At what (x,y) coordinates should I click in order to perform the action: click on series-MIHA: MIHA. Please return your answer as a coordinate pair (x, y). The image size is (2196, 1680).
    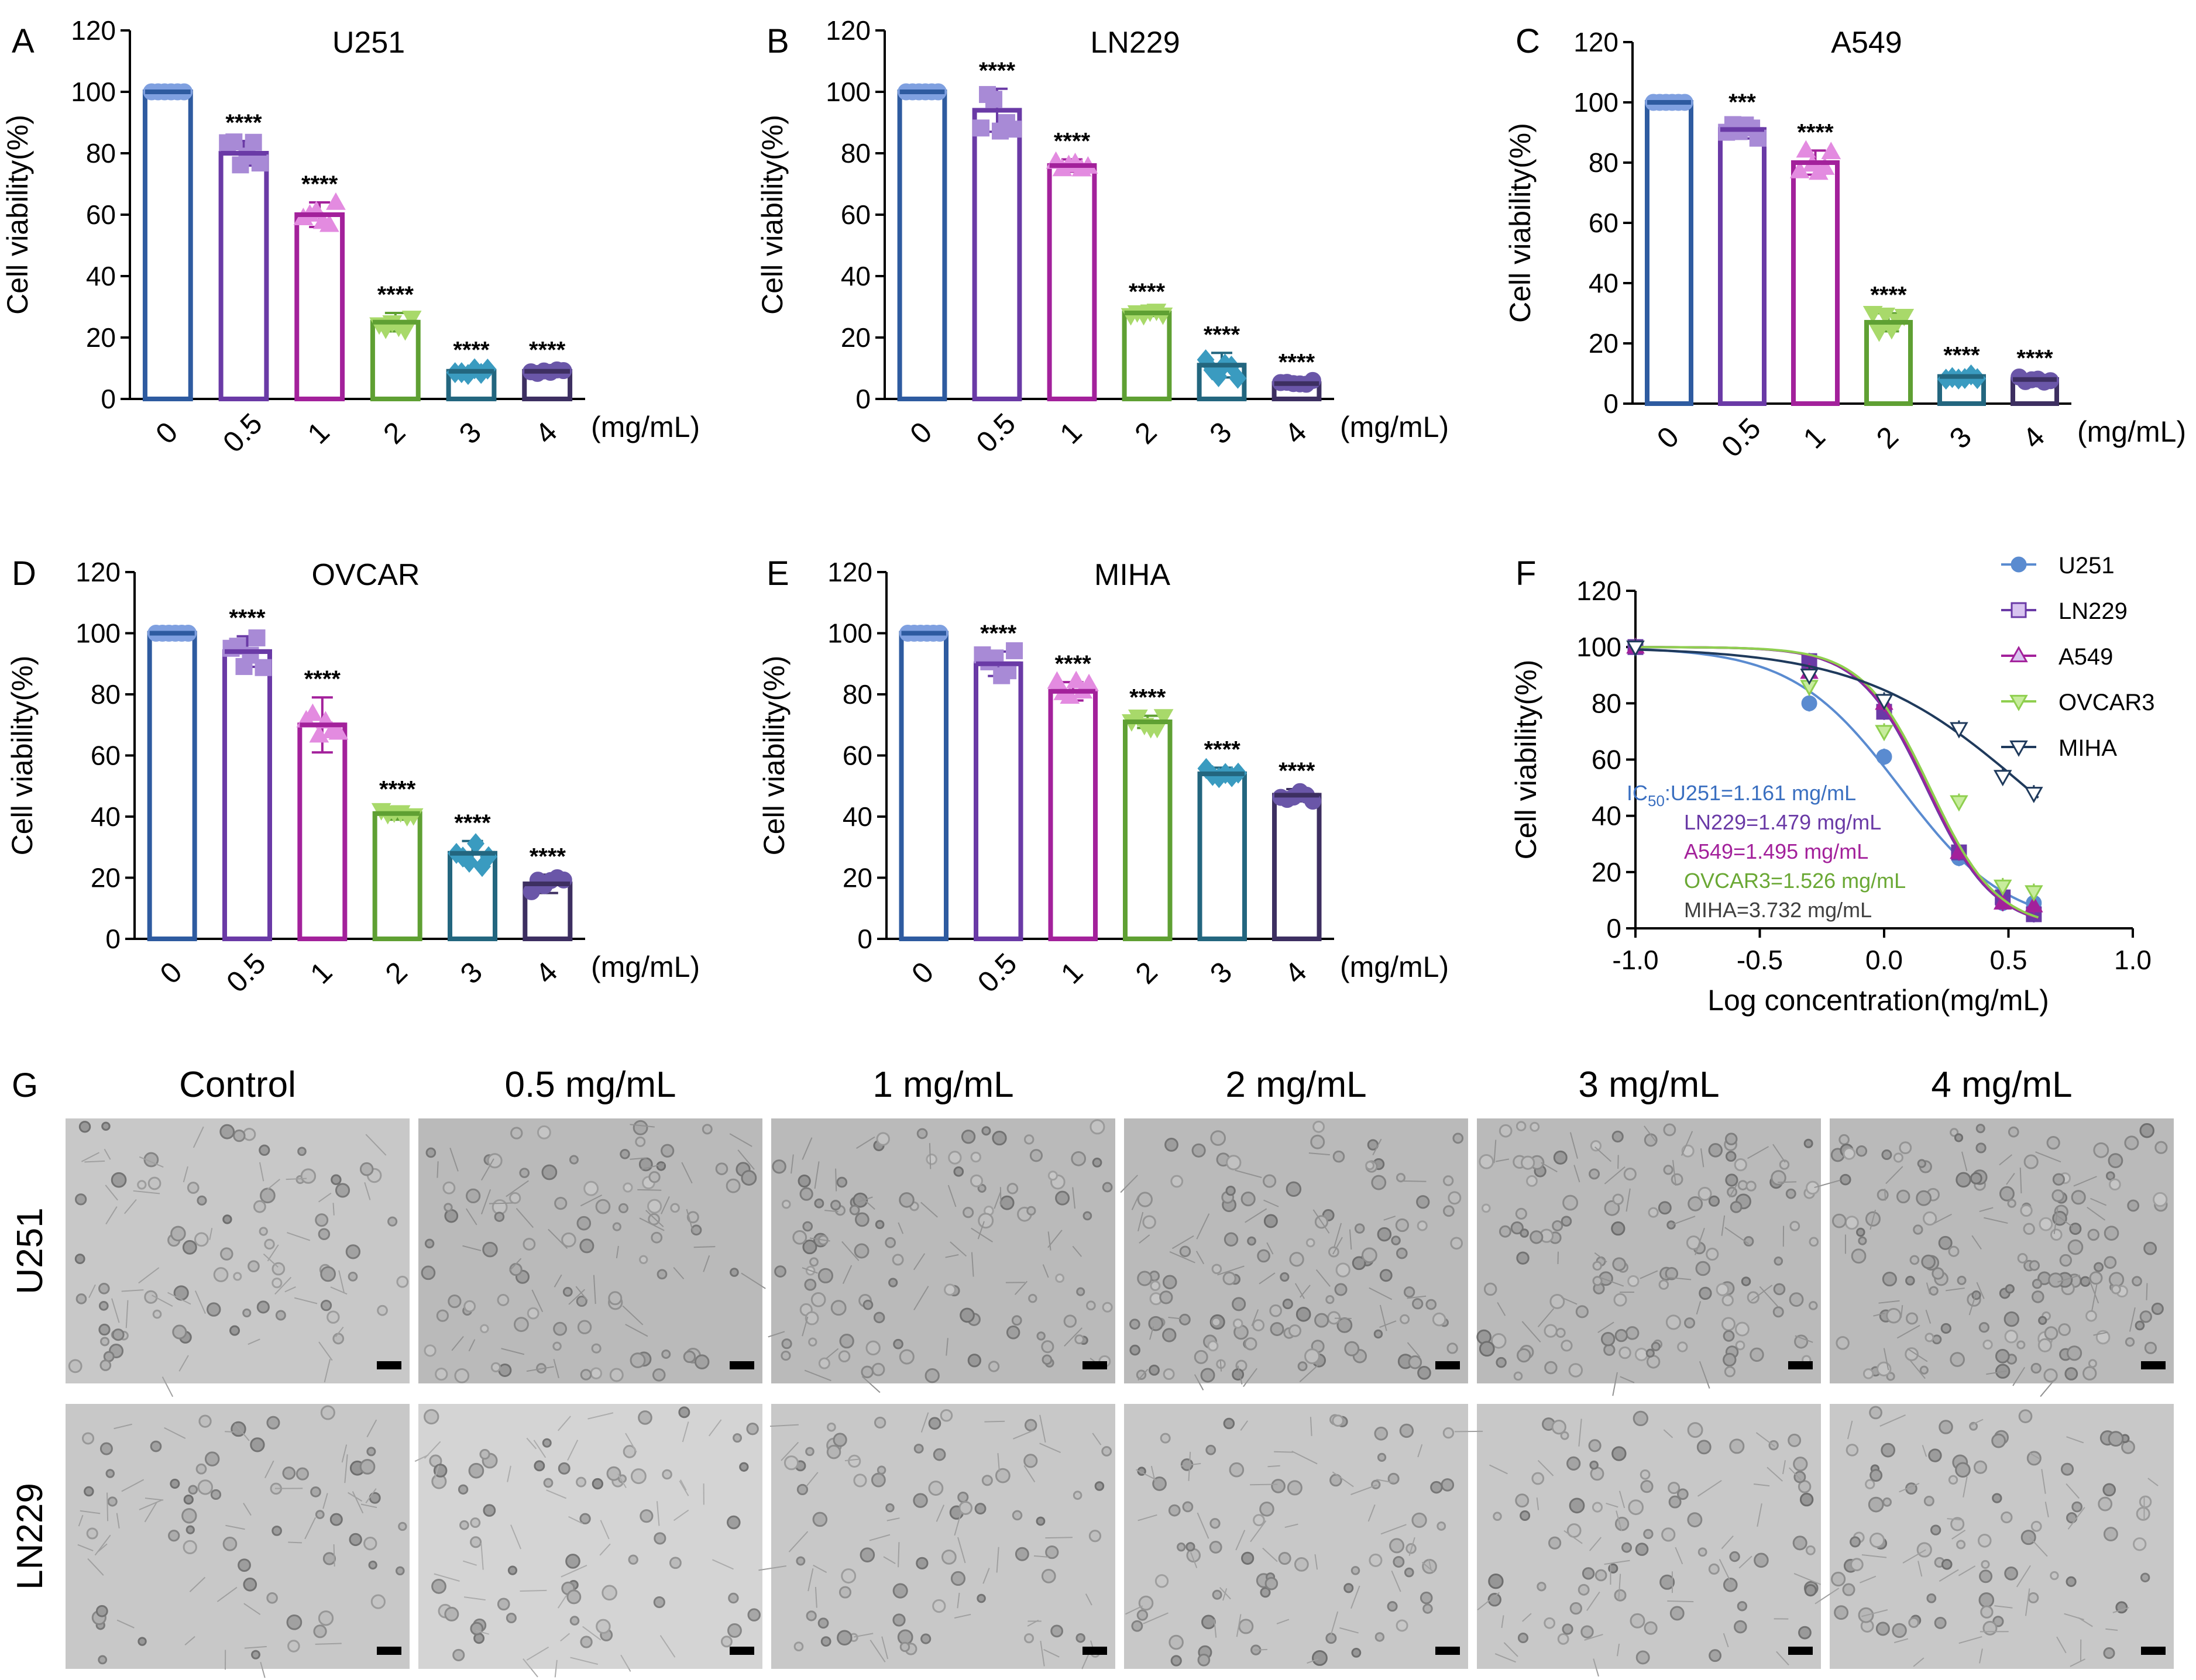
    Looking at the image, I should click on (1872, 722).